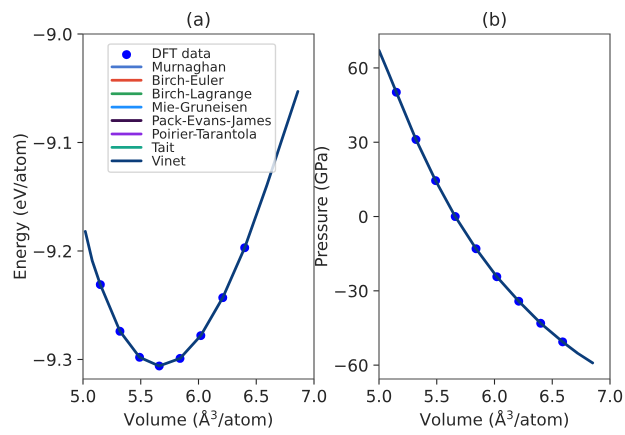  Describe the element at coordinates (53, 143) in the screenshot. I see `y-tick-label: −9.1` at that location.